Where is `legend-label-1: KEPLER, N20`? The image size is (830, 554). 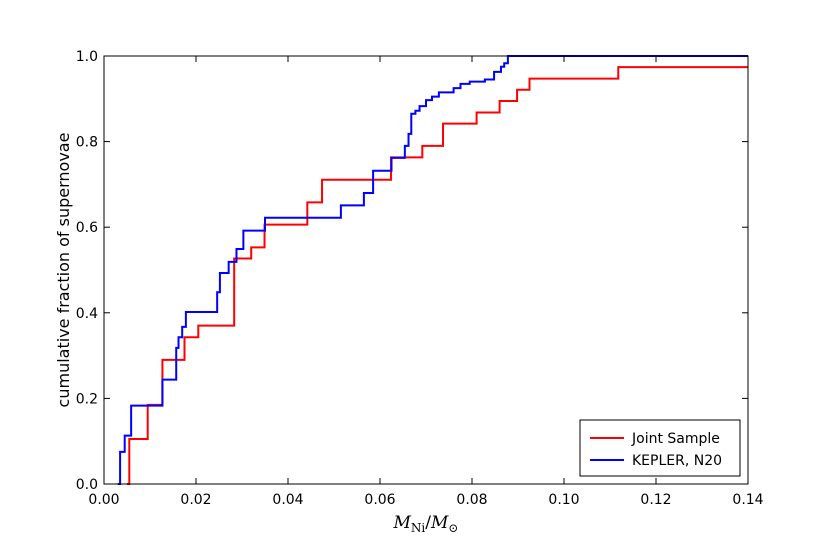
legend-label-1: KEPLER, N20 is located at coordinates (677, 461).